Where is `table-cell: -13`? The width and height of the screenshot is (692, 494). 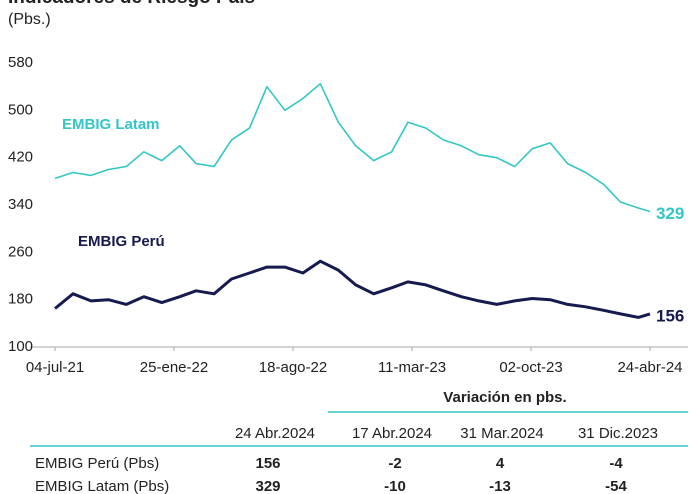
table-cell: -13 is located at coordinates (500, 486).